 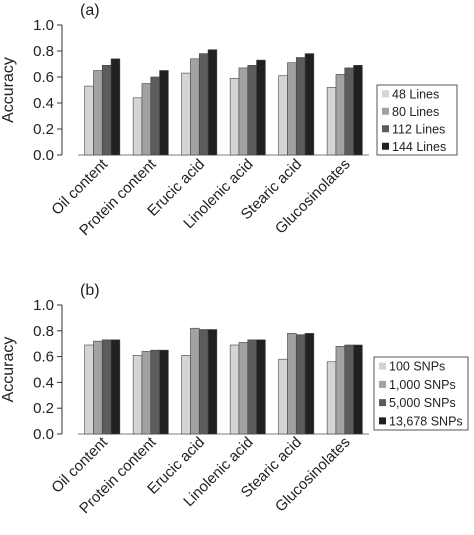 I want to click on panel-label: (a), so click(x=90, y=10).